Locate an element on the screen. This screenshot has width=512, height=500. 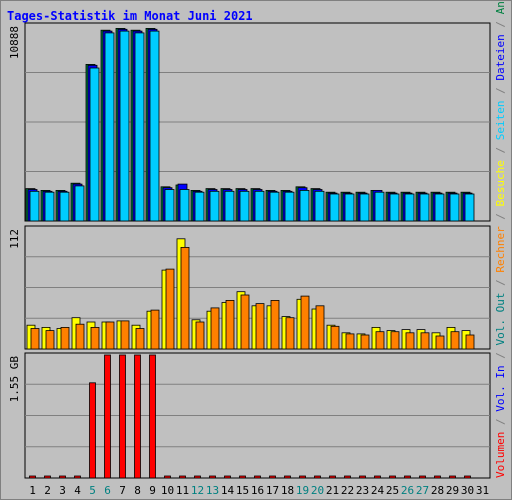
x-tick-label: 26 is located at coordinates (407, 490).